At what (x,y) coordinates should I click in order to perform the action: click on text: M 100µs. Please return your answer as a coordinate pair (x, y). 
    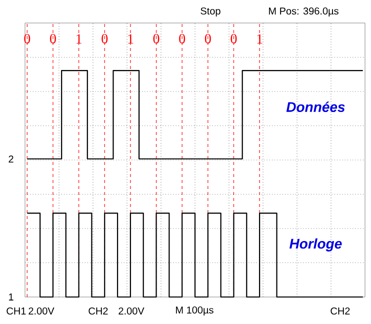
    Looking at the image, I should click on (195, 311).